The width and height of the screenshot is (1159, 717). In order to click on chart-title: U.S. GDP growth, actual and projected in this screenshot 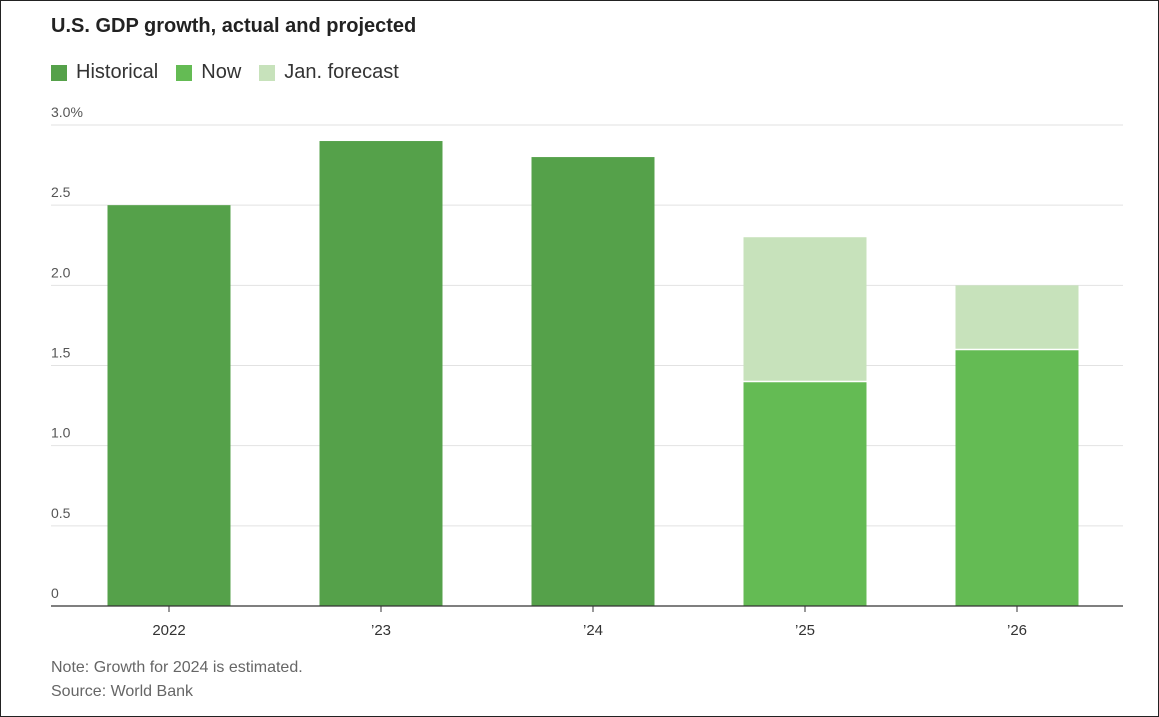, I will do `click(234, 26)`.